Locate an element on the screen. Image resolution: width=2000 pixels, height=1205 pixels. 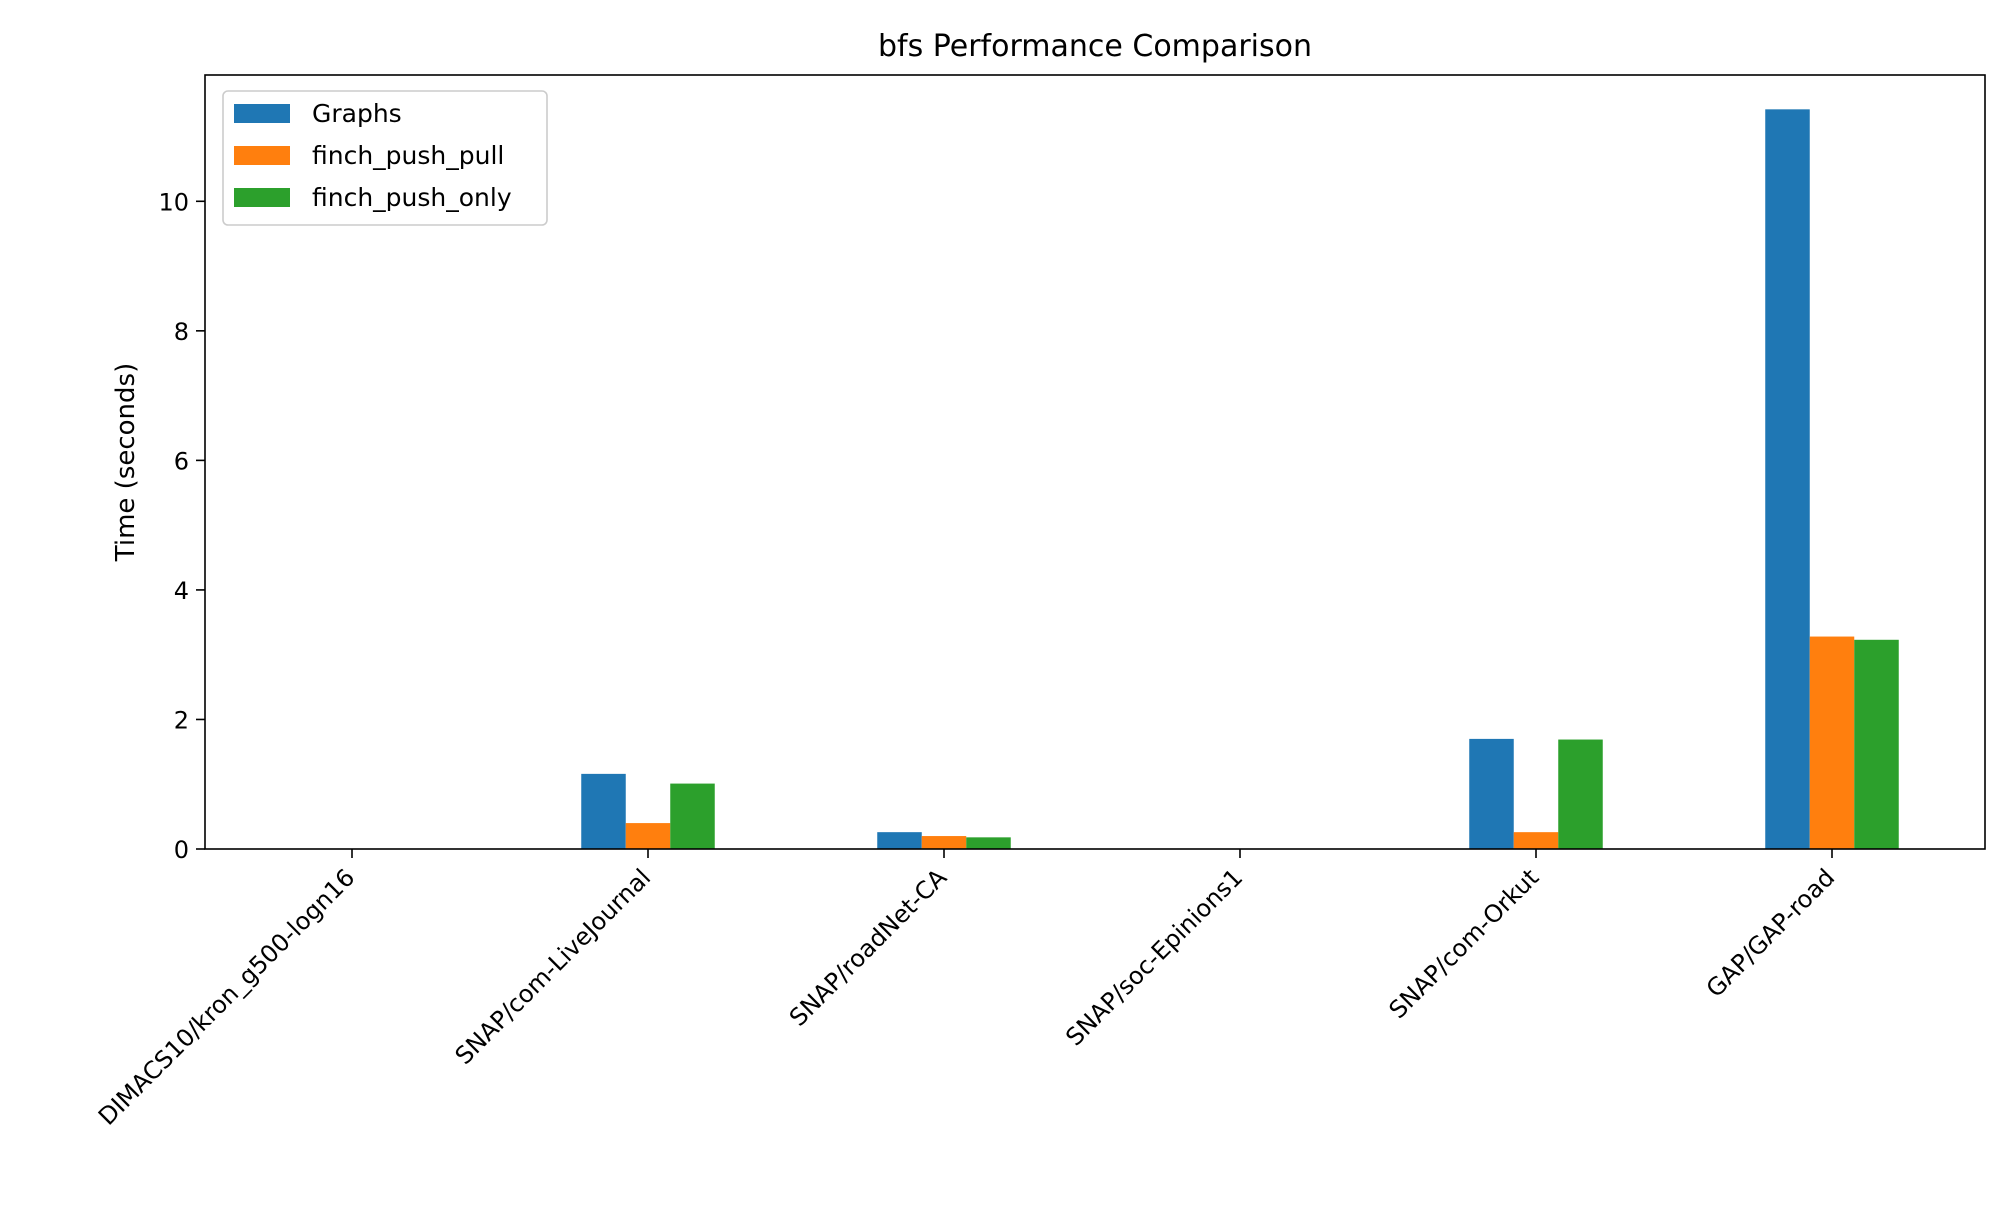
y-tick-label: 8 is located at coordinates (181, 332).